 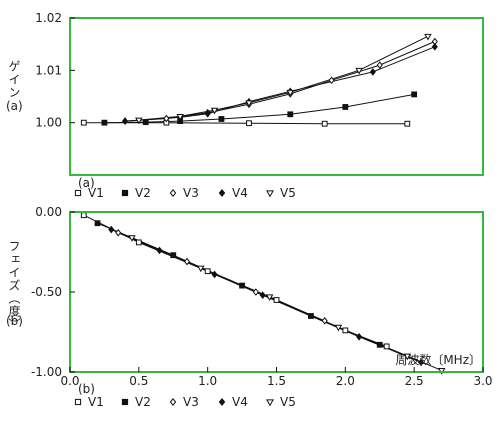 I want to click on series-line-V1, so click(x=245, y=123).